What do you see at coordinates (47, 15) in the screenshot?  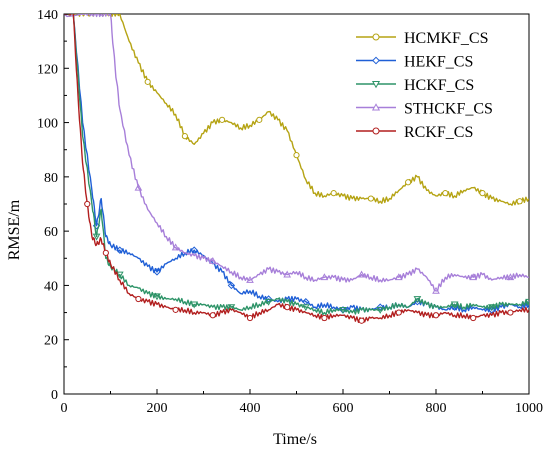 I see `y-tick-label: 140` at bounding box center [47, 15].